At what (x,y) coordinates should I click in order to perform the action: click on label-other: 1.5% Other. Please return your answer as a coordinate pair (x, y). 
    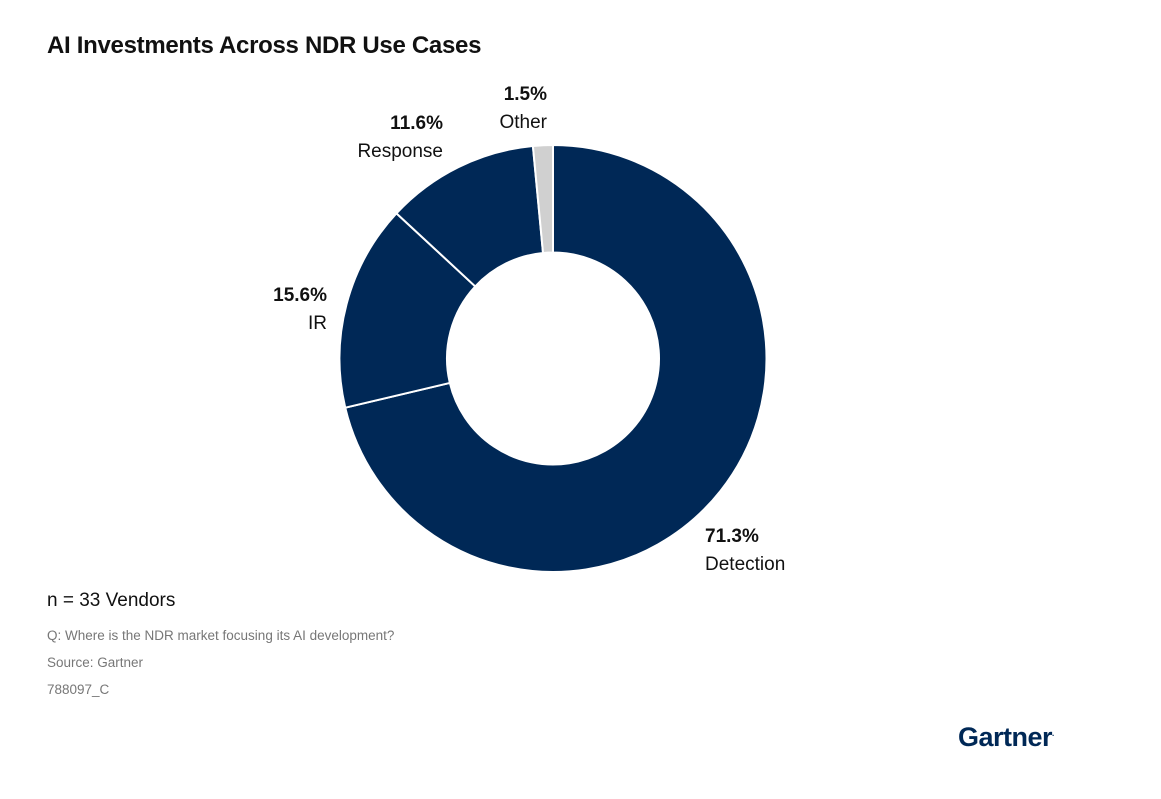
    Looking at the image, I should click on (516, 109).